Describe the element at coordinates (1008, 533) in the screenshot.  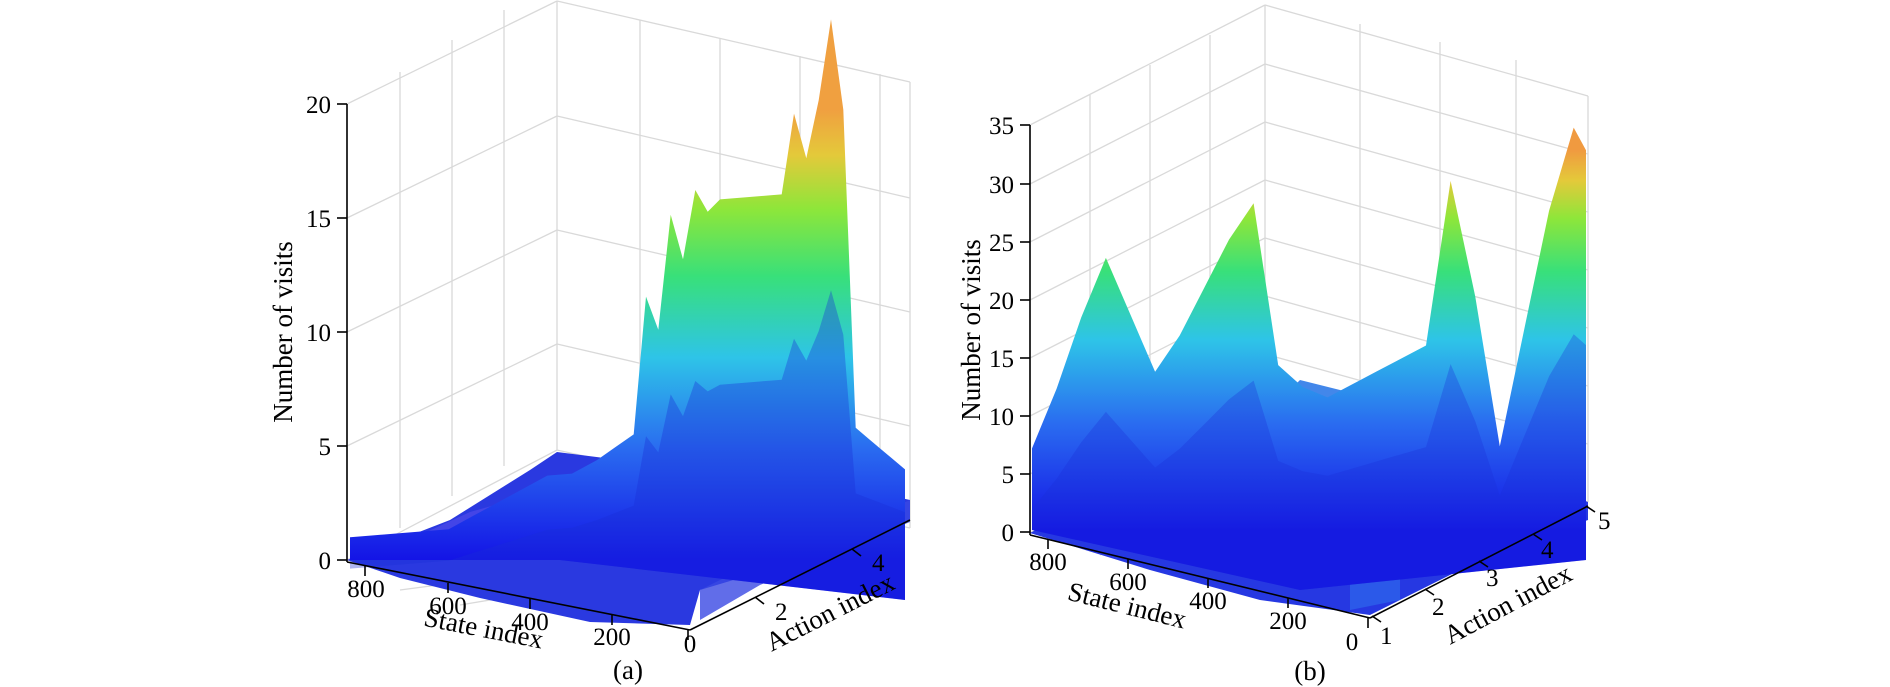
I see `panel-b-z-tick: 0` at that location.